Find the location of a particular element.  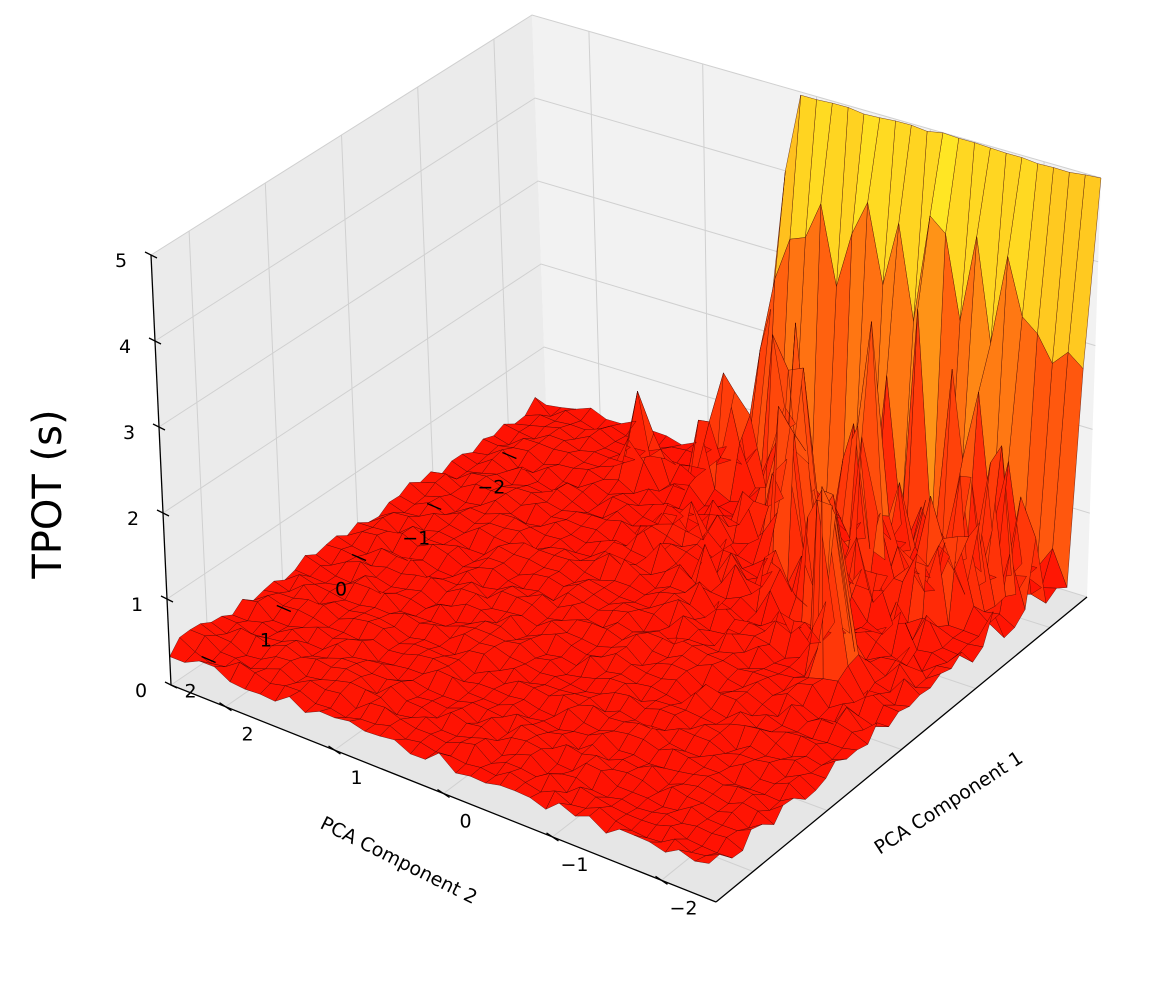

z-tick-label: 0 is located at coordinates (141, 691).